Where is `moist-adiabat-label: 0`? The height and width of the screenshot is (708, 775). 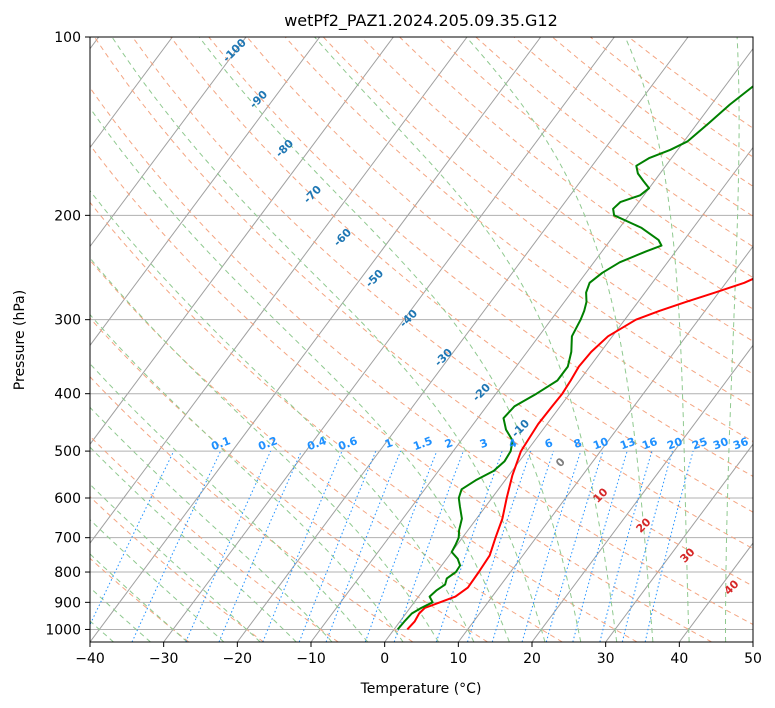 moist-adiabat-label: 0 is located at coordinates (560, 462).